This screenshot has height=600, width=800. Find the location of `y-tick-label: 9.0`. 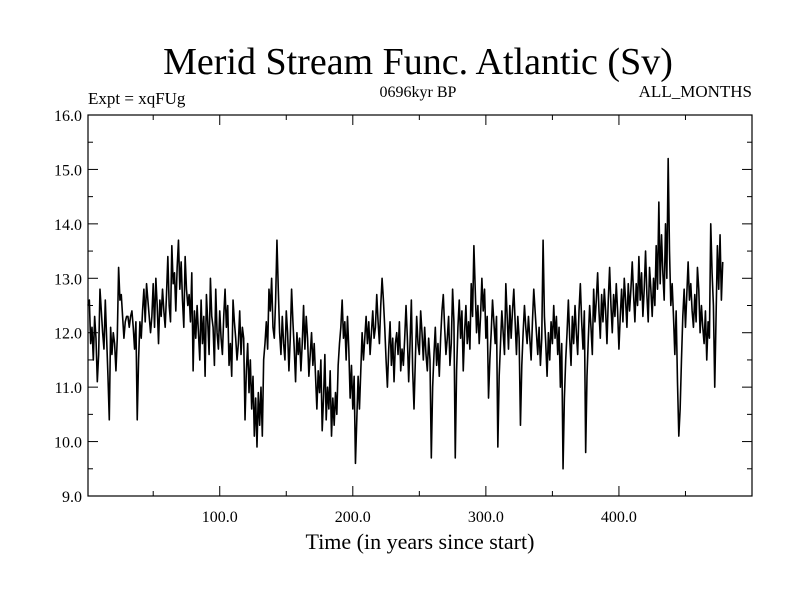

y-tick-label: 9.0 is located at coordinates (72, 497).